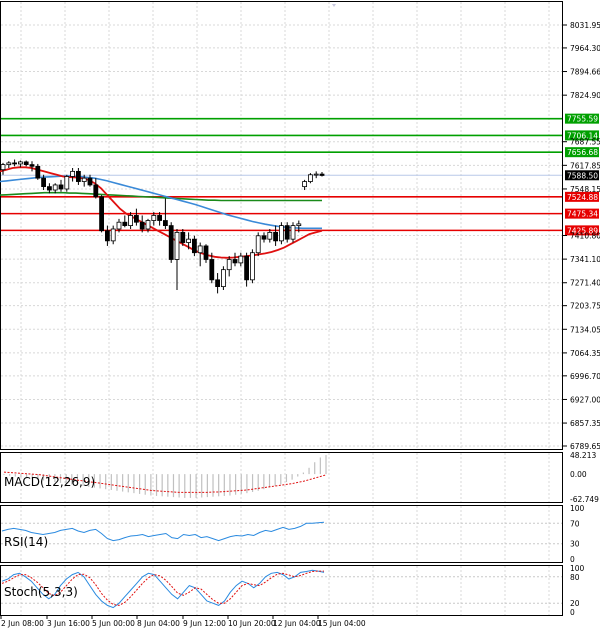  I want to click on level-value: 7524.88, so click(582, 197).